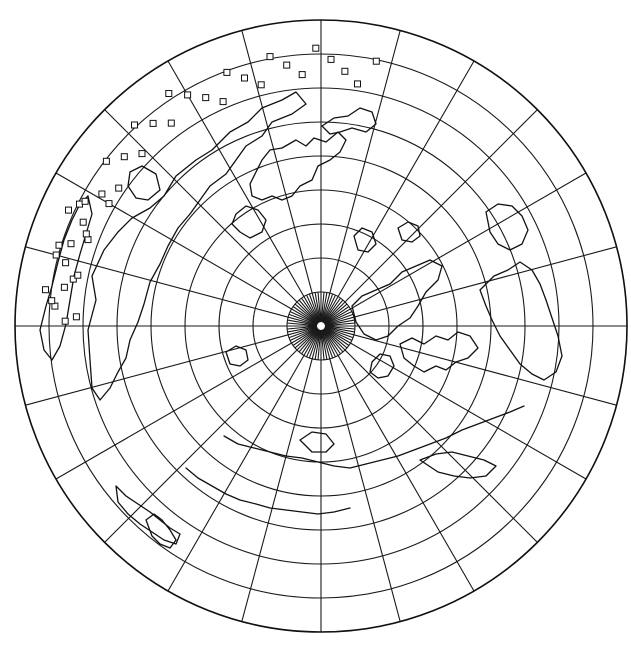 Image resolution: width=631 pixels, height=650 pixels. What do you see at coordinates (66, 278) in the screenshot?
I see `coastline-alaska` at bounding box center [66, 278].